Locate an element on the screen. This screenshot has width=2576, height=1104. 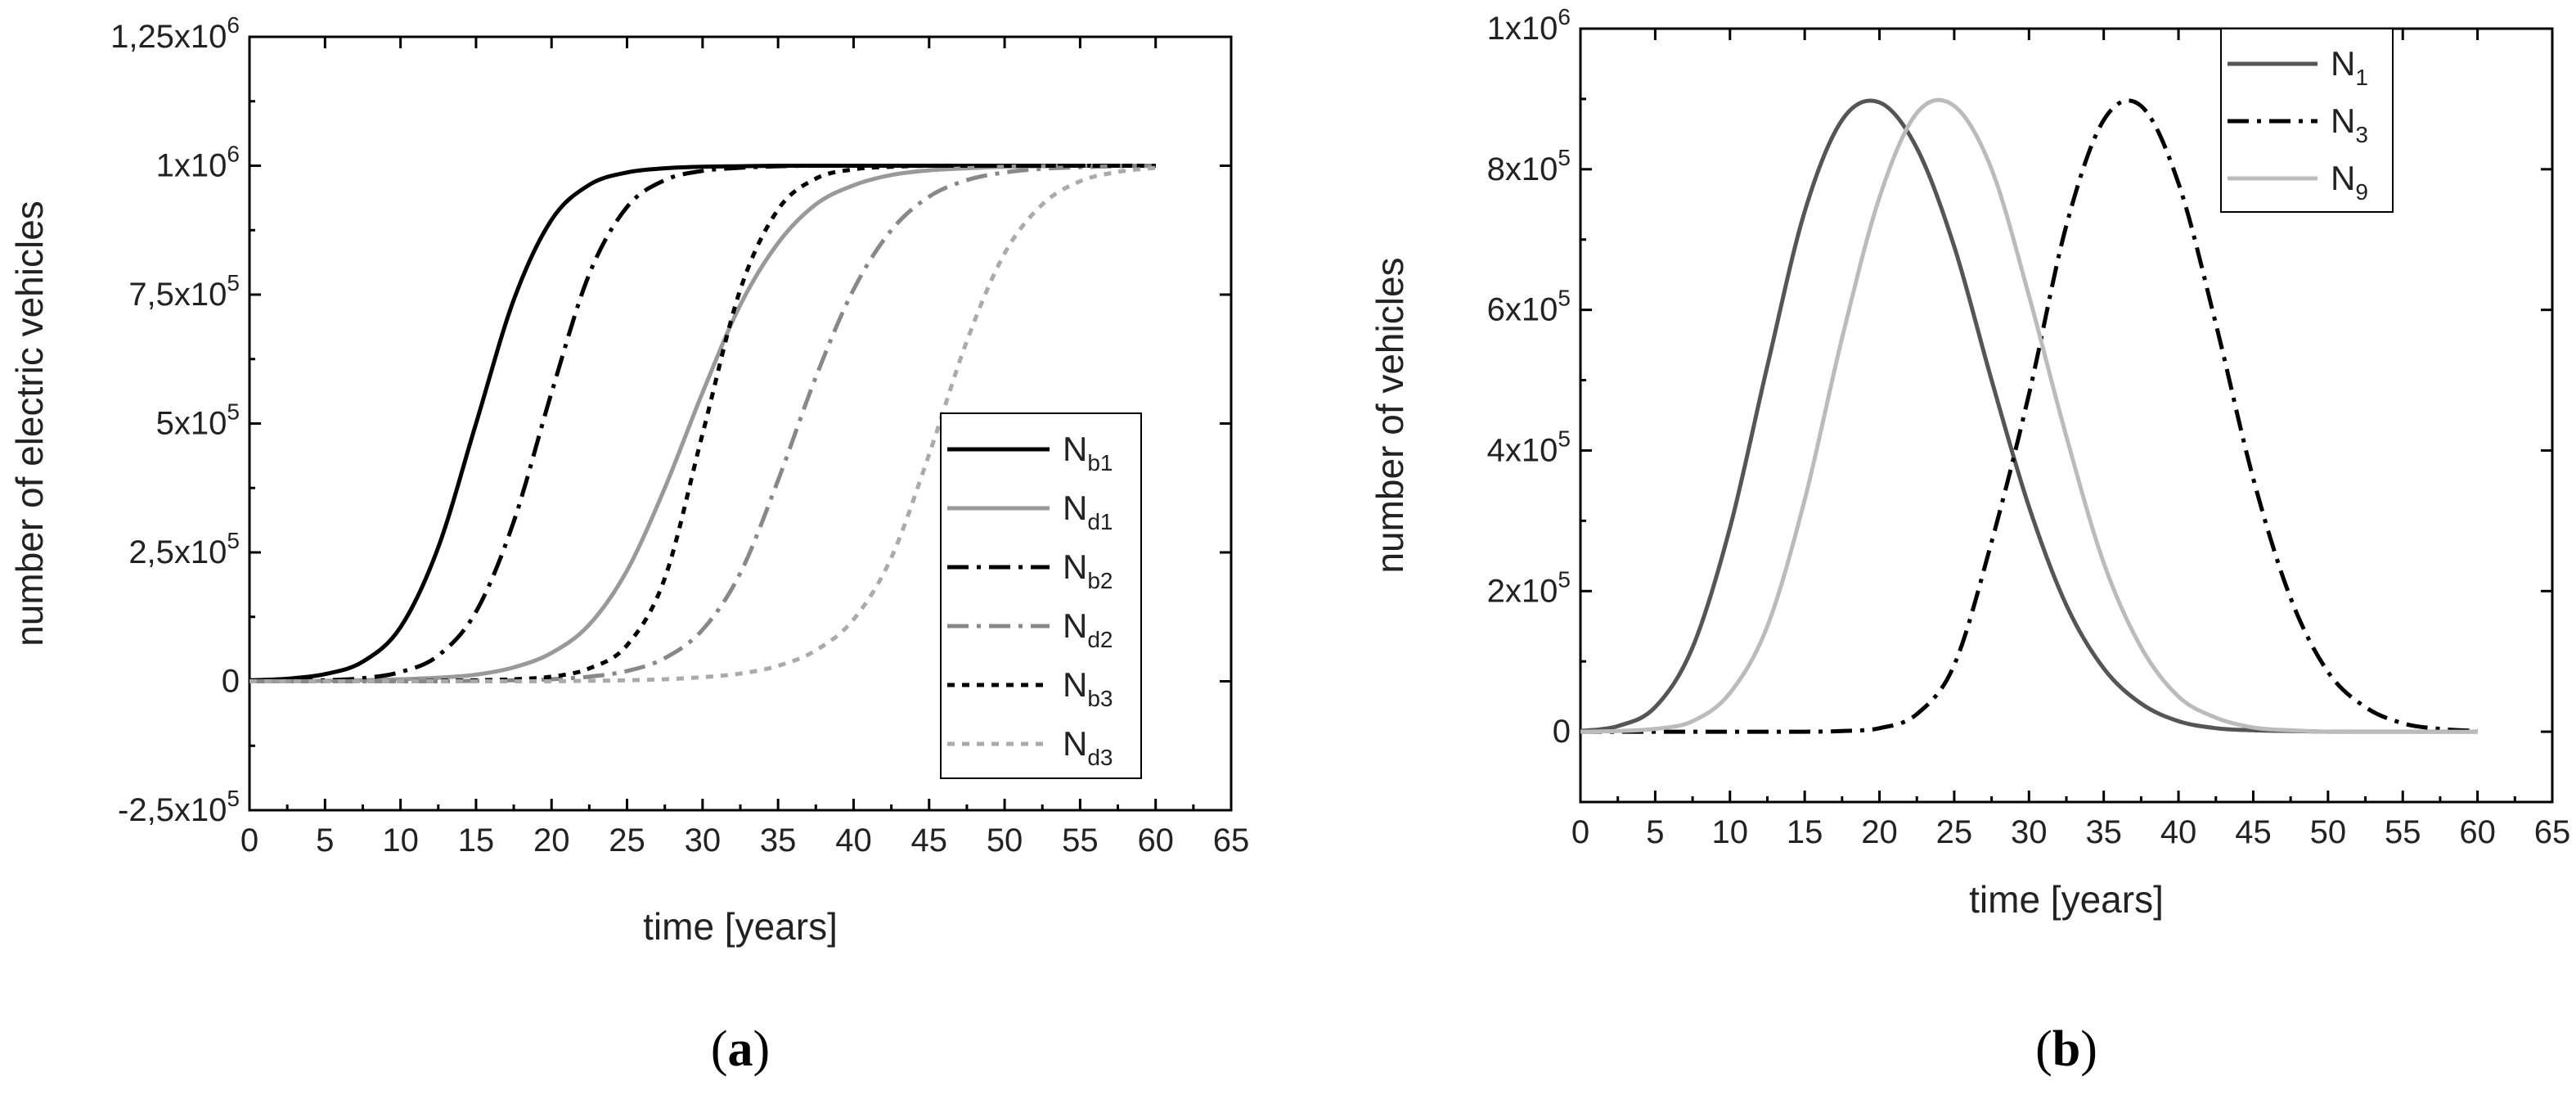
legend: N1 N3 N9 is located at coordinates (2307, 121).